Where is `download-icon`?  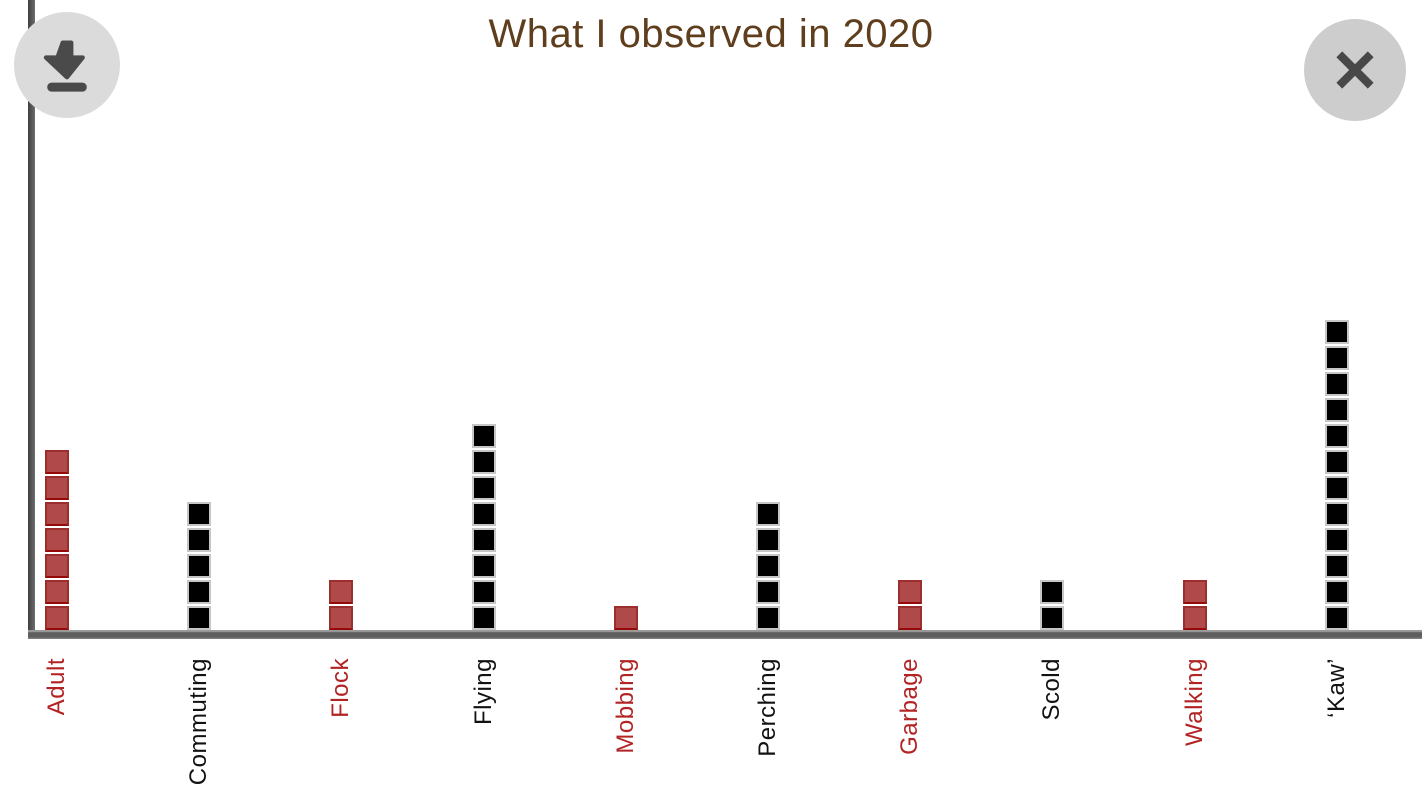
download-icon is located at coordinates (67, 65).